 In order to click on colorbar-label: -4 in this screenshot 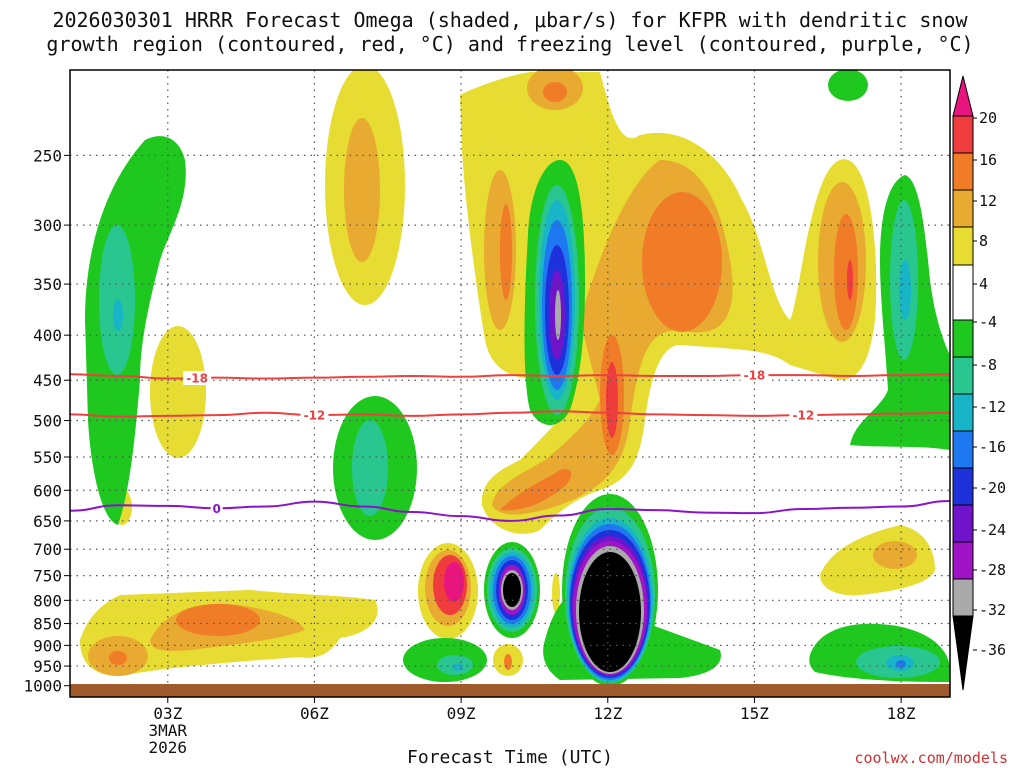, I will do `click(988, 322)`.